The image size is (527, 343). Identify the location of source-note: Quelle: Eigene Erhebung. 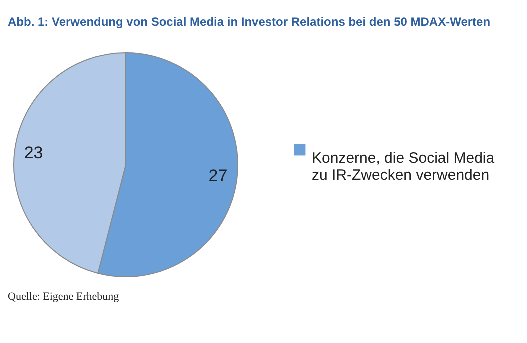
(64, 297).